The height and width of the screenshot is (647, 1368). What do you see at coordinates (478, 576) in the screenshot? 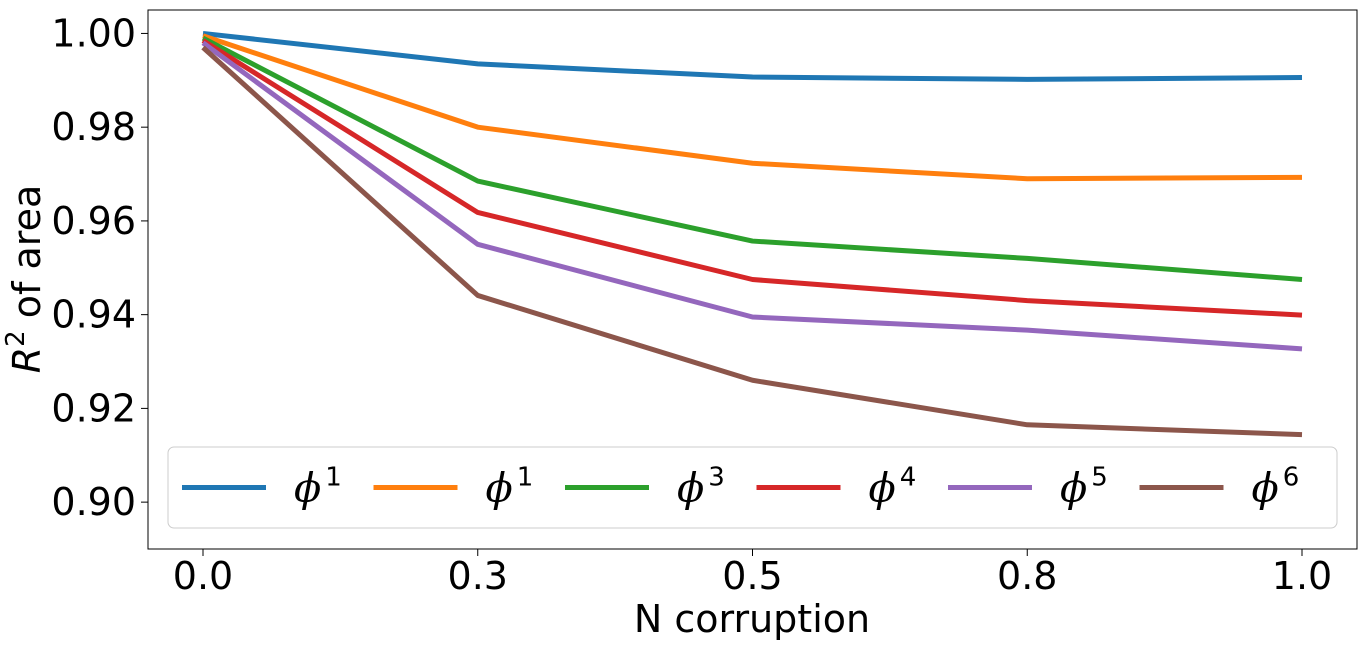
I see `x-tick-label: 0.3` at bounding box center [478, 576].